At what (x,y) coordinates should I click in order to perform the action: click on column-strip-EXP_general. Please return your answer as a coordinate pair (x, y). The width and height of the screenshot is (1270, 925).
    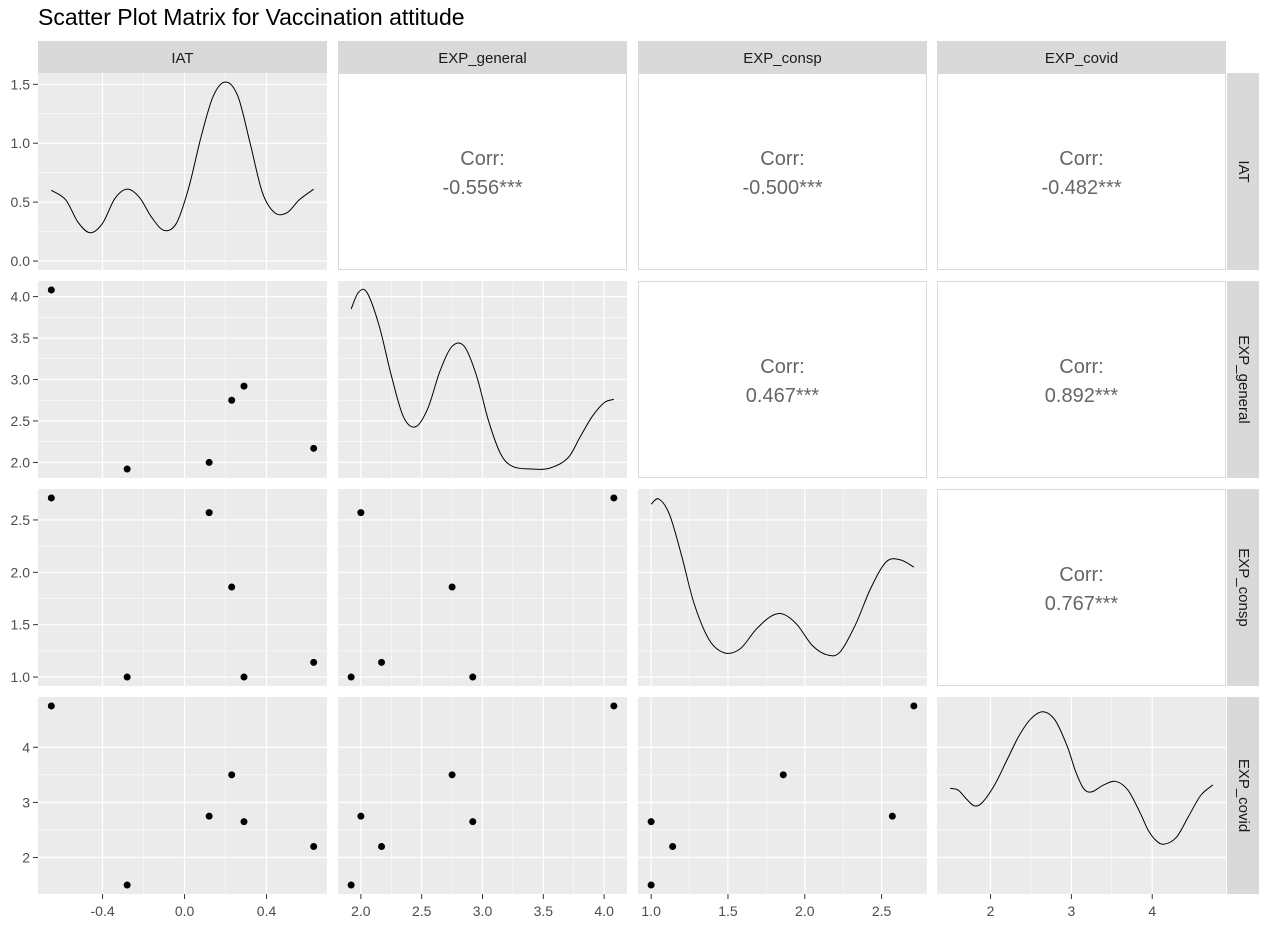
    Looking at the image, I should click on (482, 57).